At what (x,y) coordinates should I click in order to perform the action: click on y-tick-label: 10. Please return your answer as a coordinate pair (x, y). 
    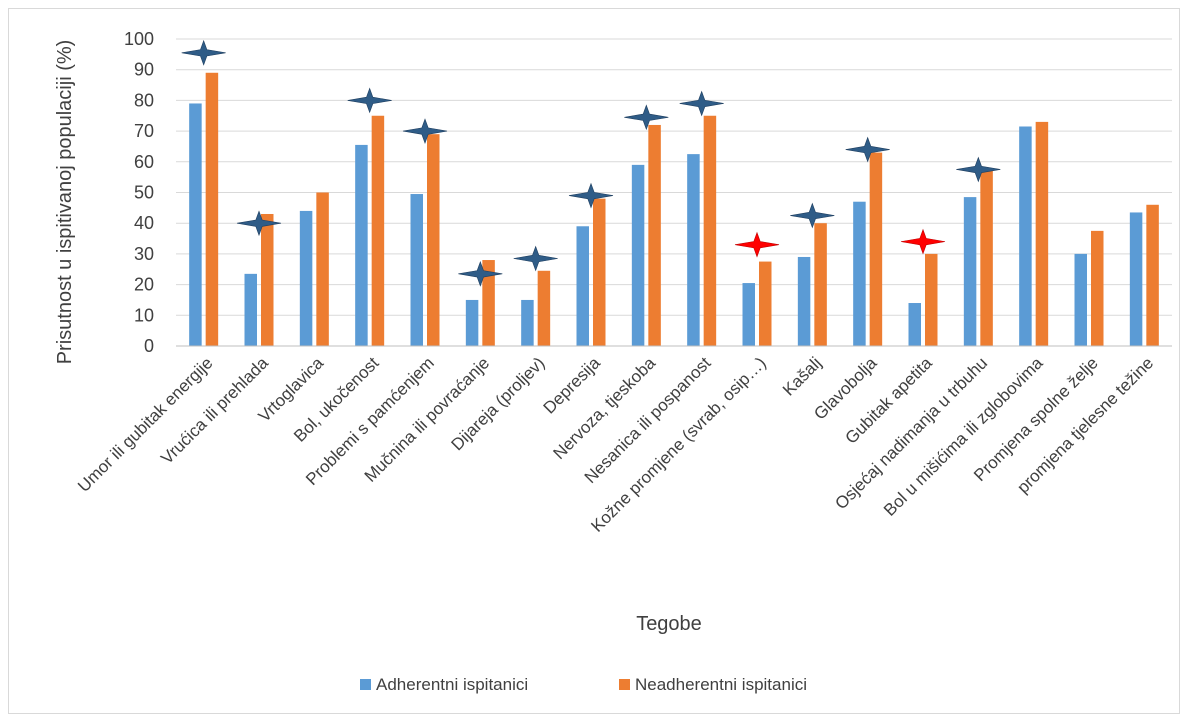
    Looking at the image, I should click on (144, 315).